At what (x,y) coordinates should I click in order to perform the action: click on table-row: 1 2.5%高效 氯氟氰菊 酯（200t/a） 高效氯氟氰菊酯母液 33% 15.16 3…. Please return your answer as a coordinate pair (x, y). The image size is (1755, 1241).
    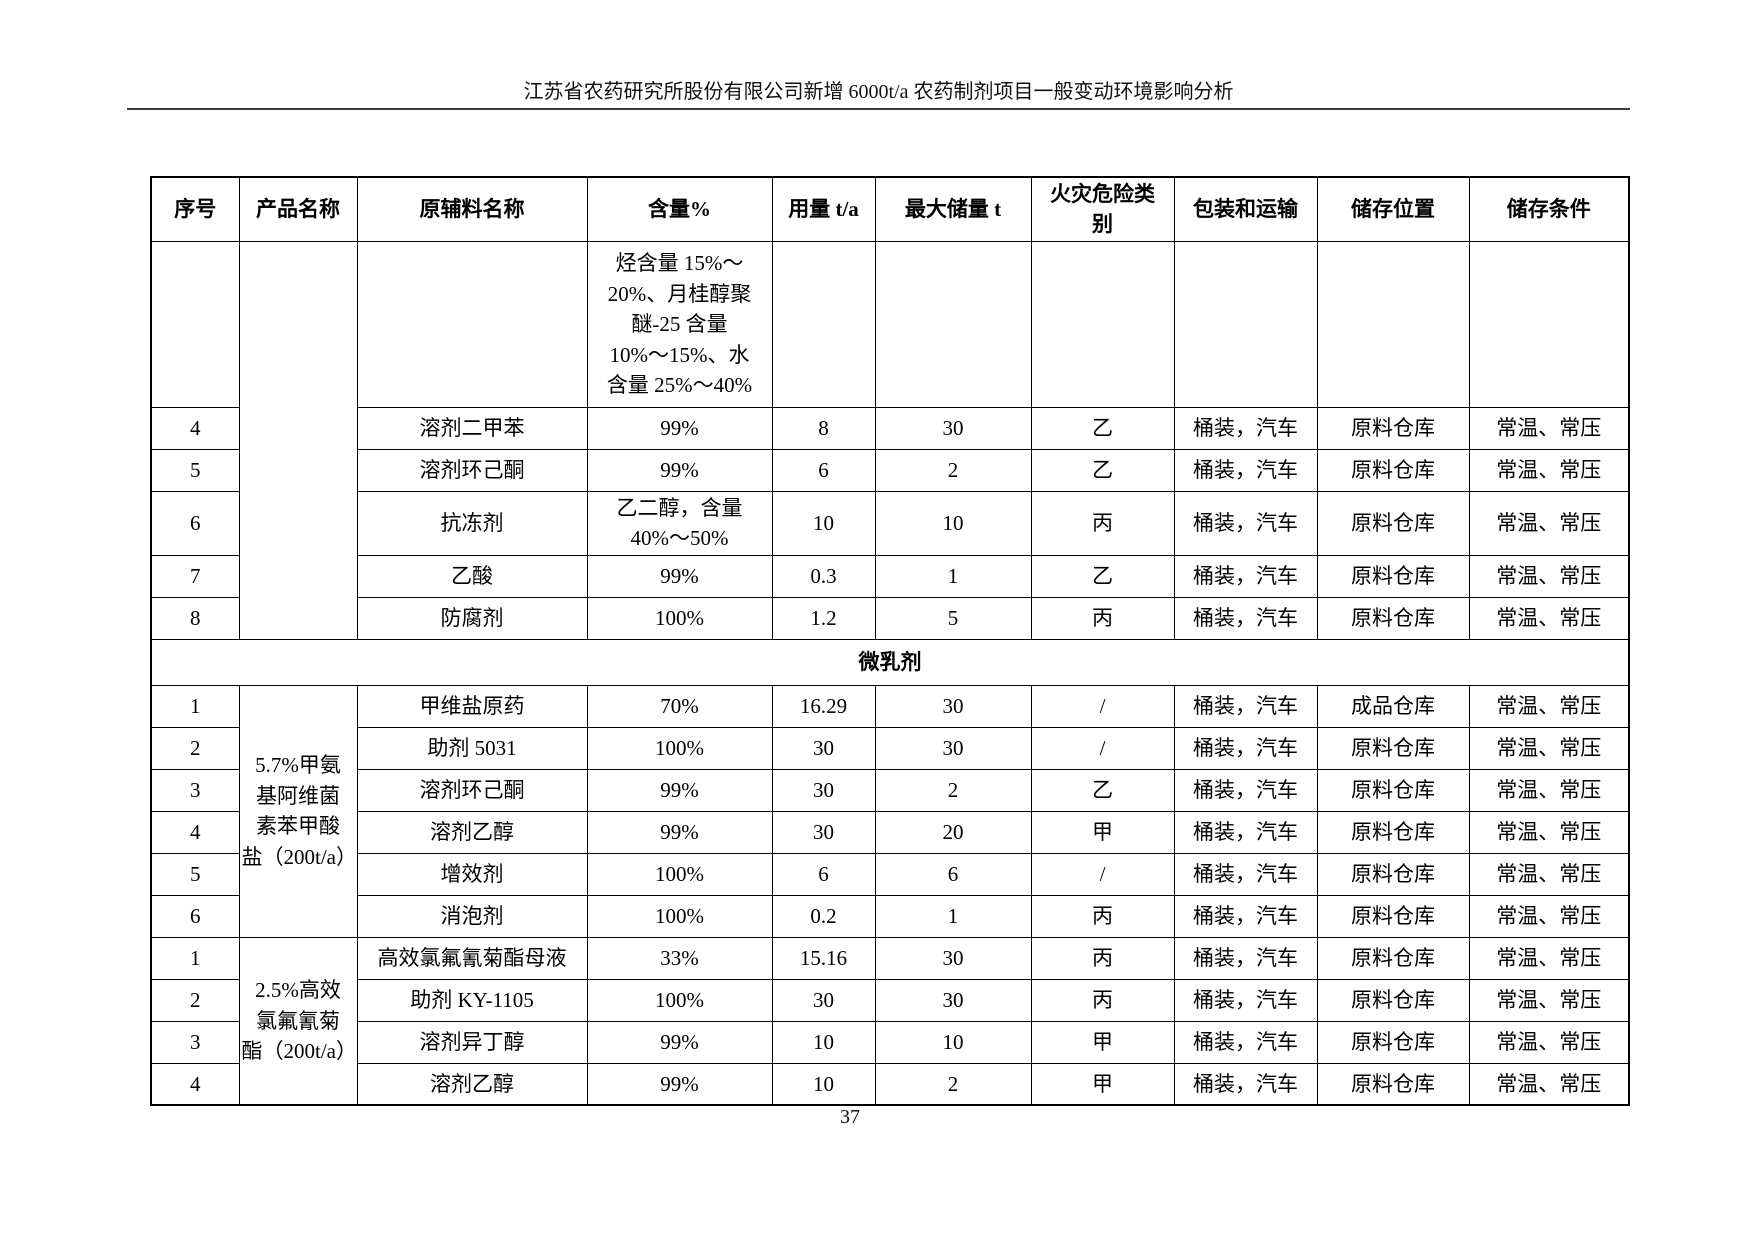
    Looking at the image, I should click on (890, 1021).